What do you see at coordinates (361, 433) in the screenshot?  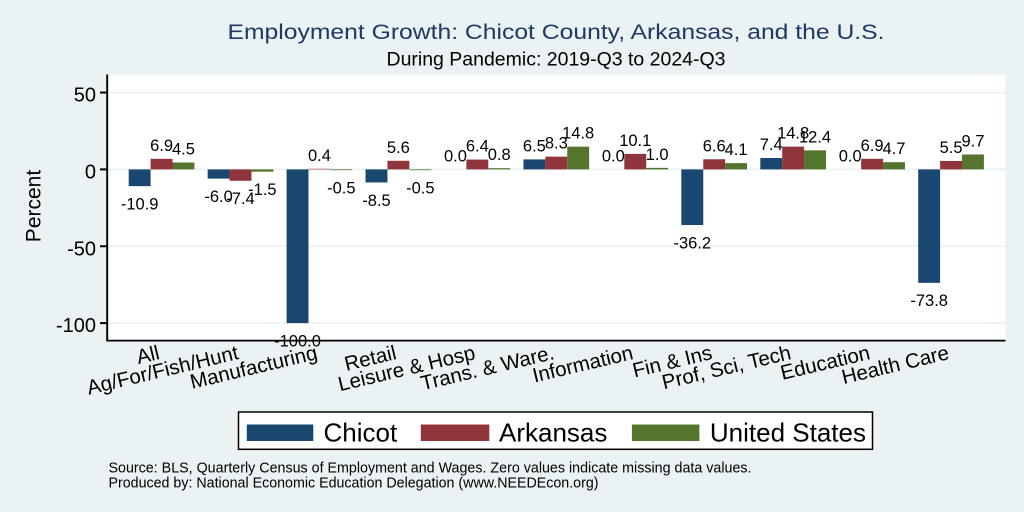 I see `svg-text: Chicot` at bounding box center [361, 433].